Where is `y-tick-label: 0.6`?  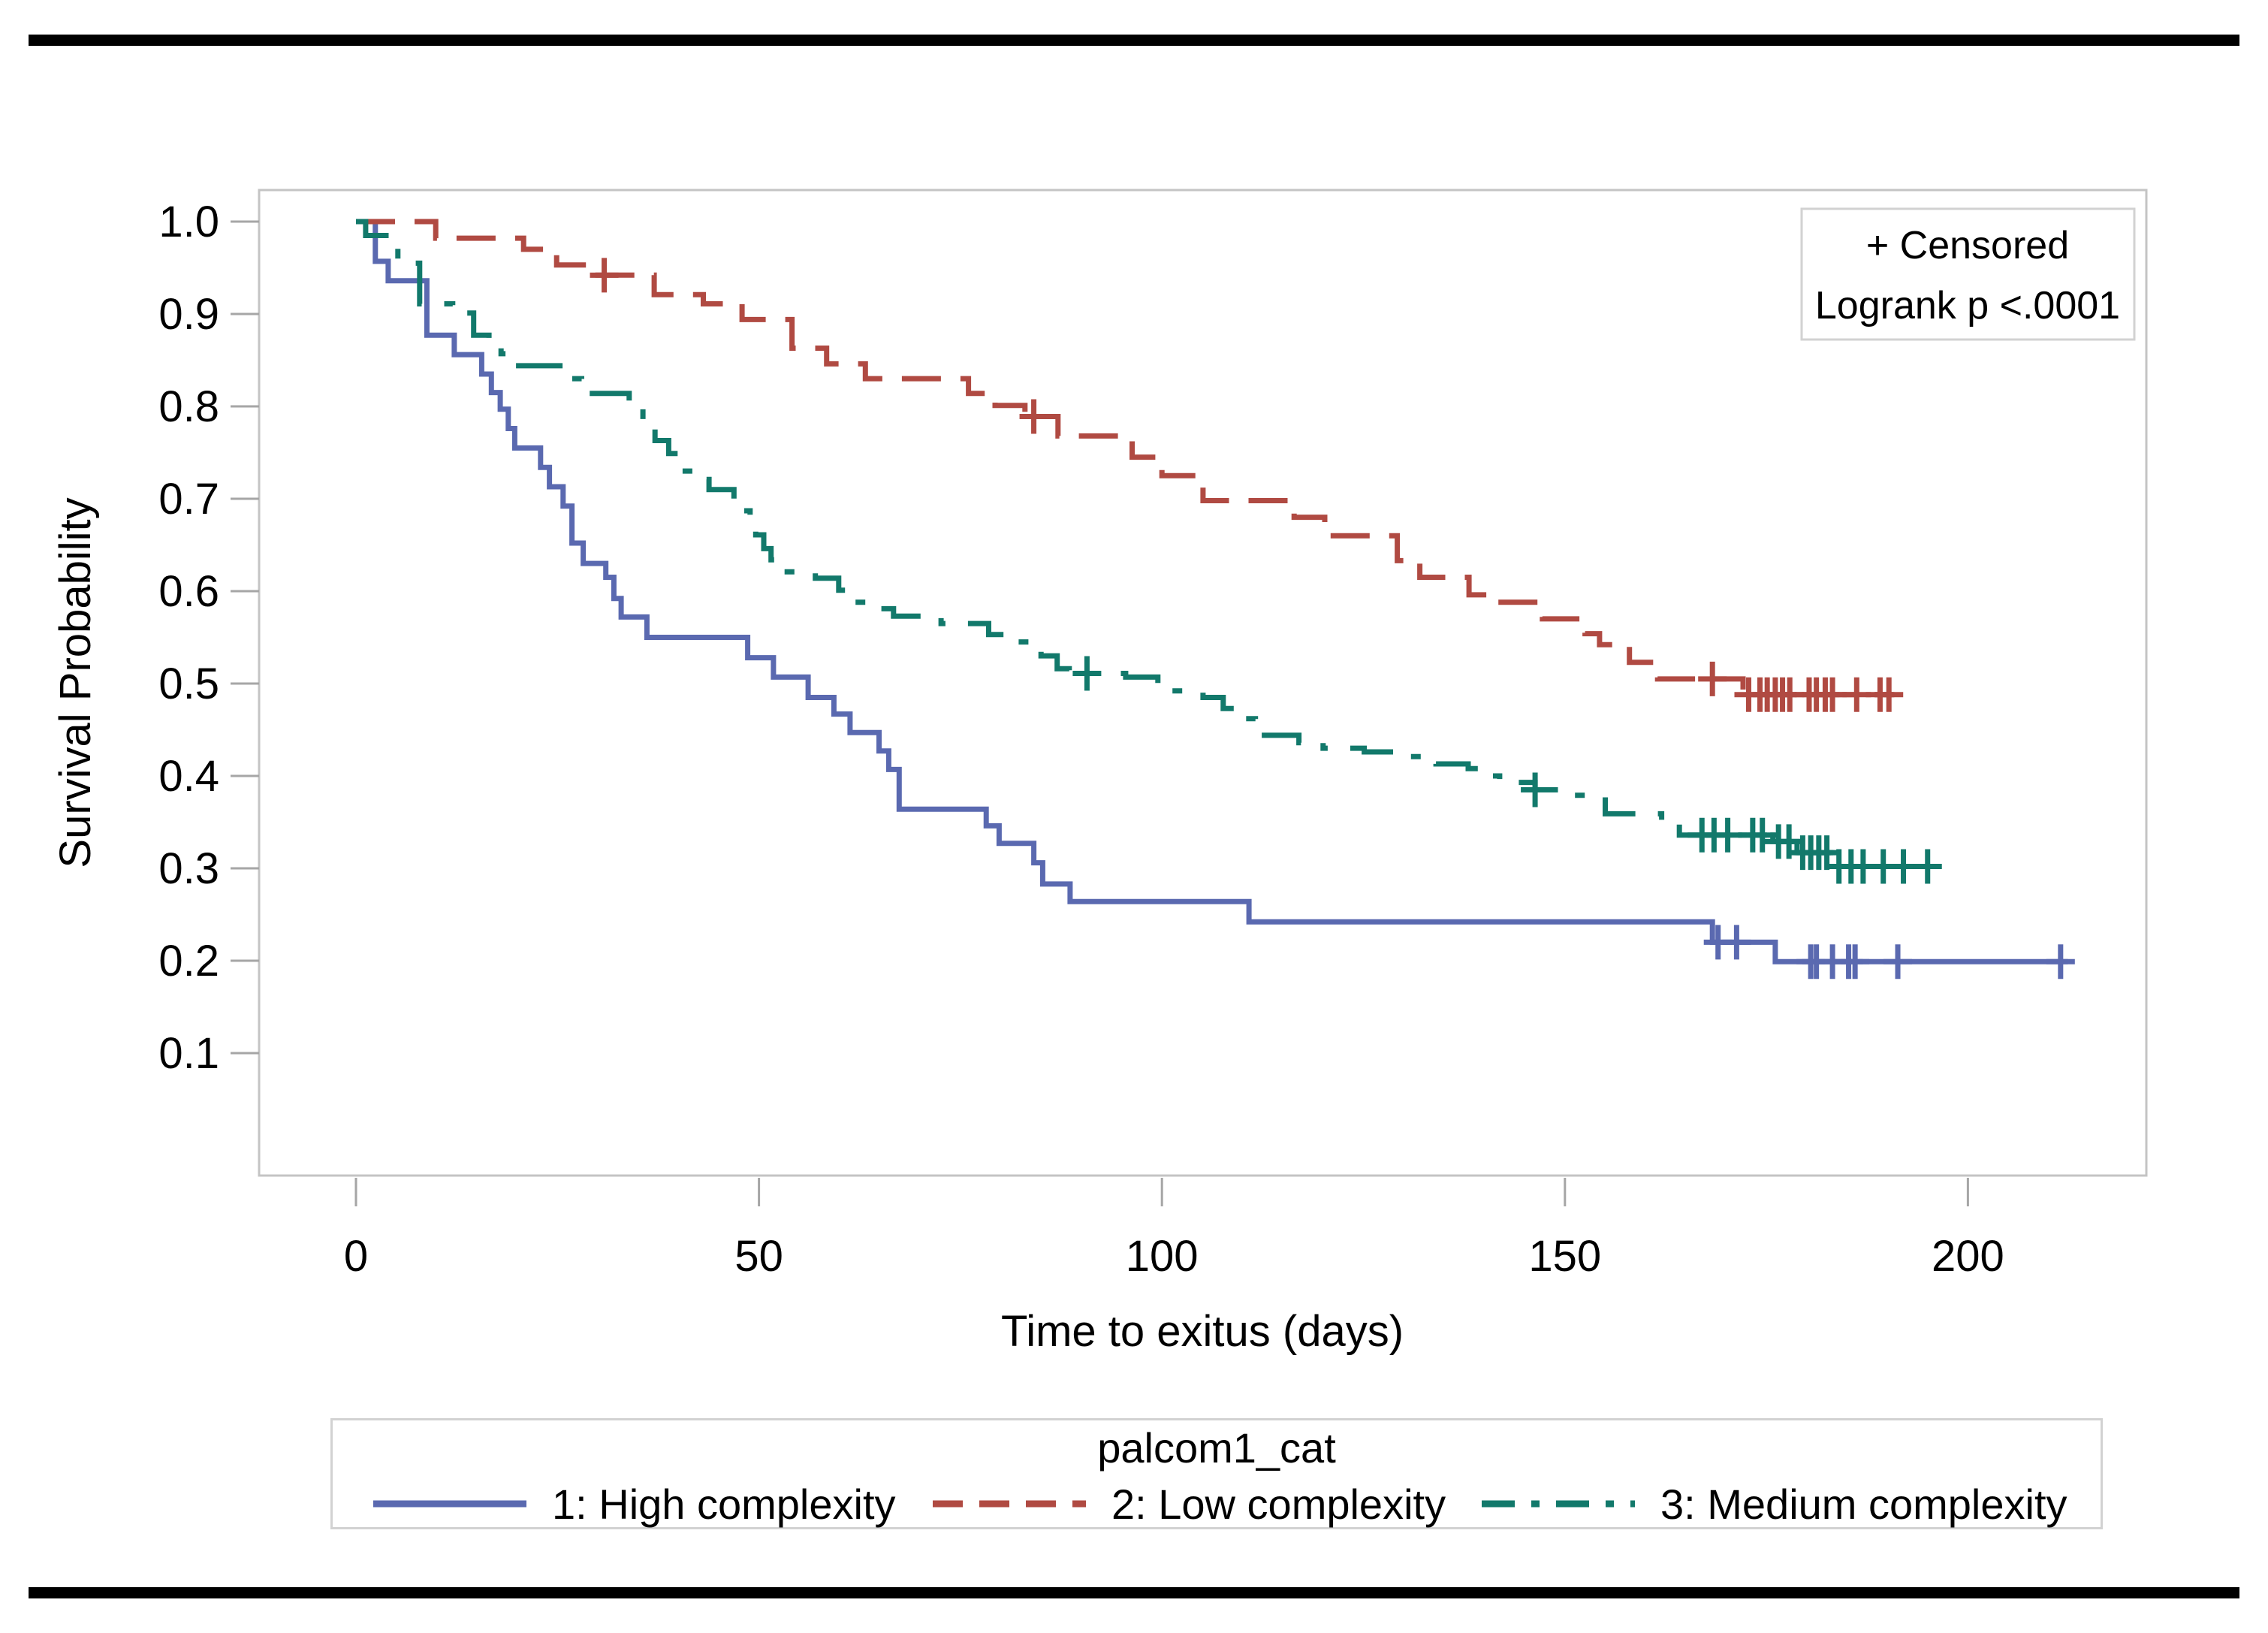
y-tick-label: 0.6 is located at coordinates (188, 591).